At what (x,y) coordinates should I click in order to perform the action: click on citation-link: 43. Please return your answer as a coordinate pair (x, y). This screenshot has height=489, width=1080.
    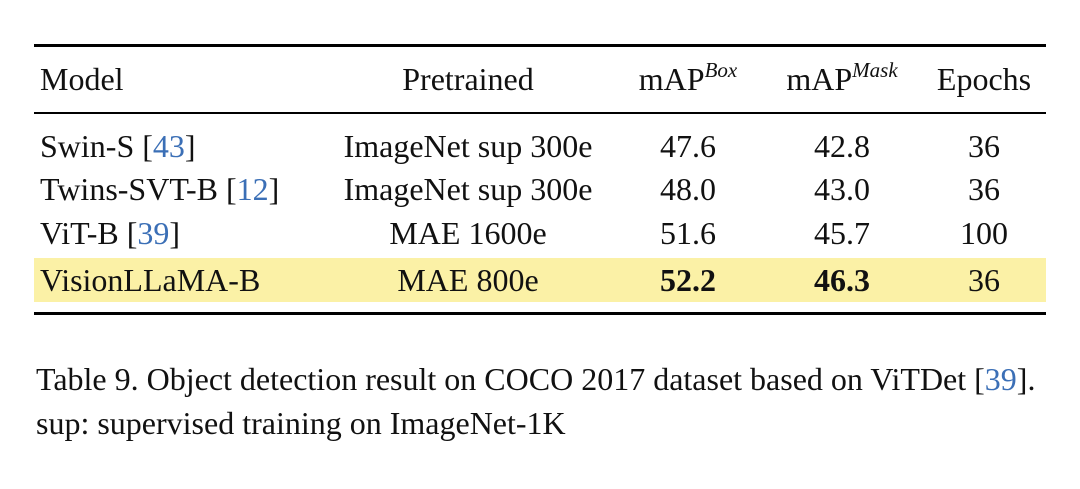
    Looking at the image, I should click on (168, 146).